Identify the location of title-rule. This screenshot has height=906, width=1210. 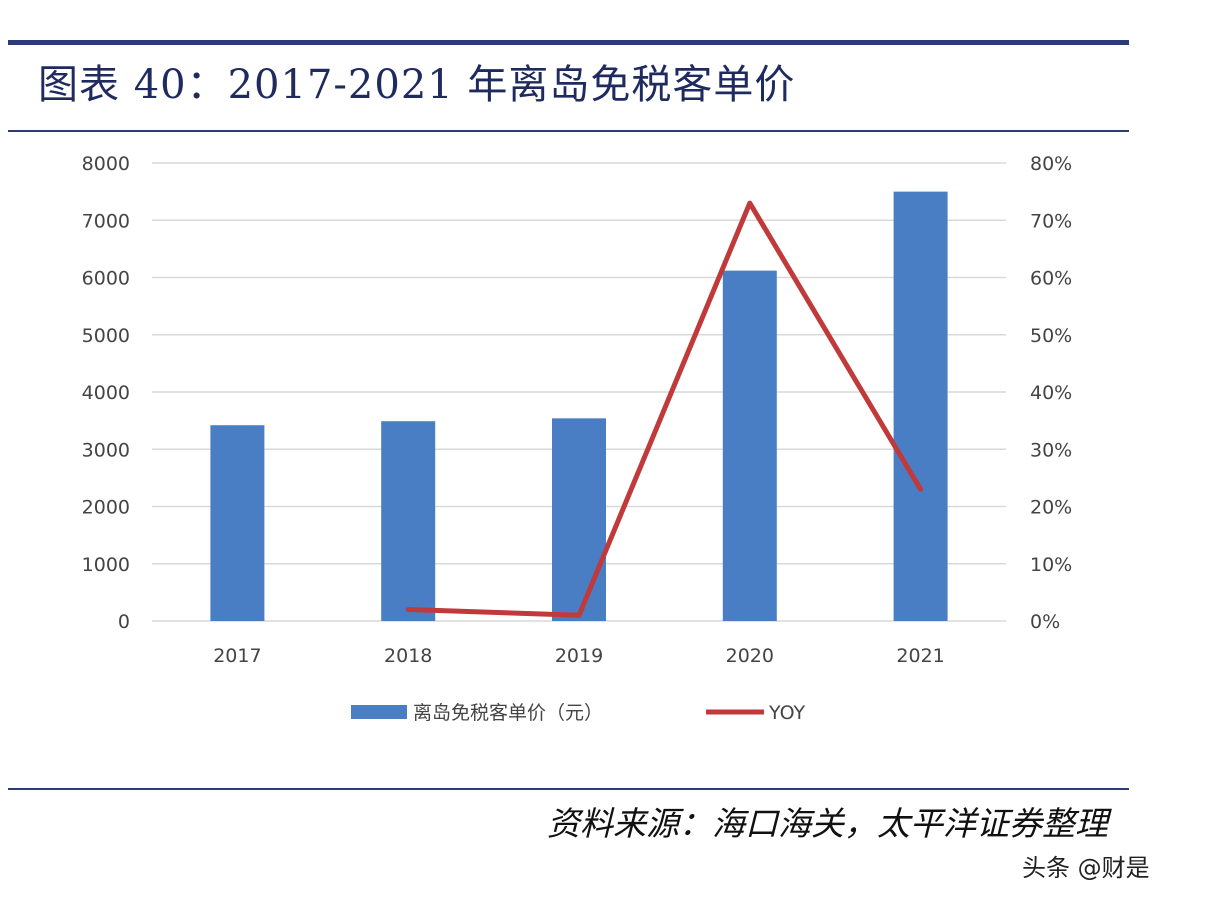
(568, 131).